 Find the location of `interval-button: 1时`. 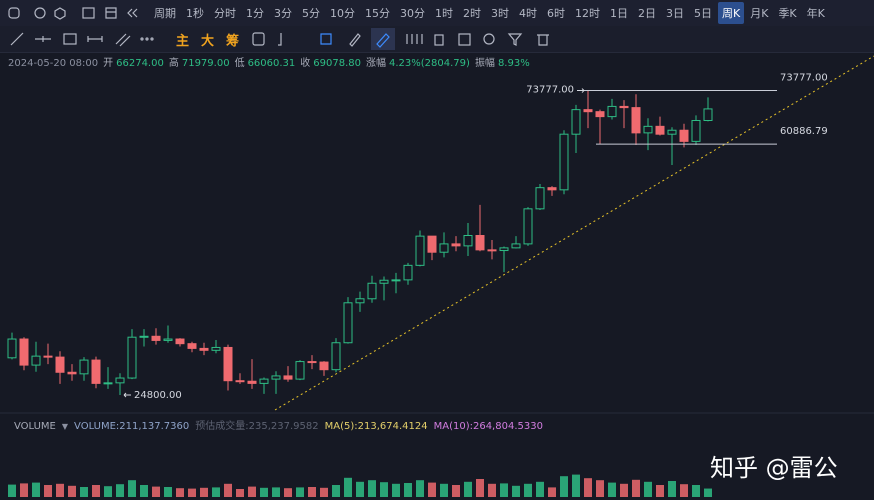

interval-button: 1时 is located at coordinates (444, 13).